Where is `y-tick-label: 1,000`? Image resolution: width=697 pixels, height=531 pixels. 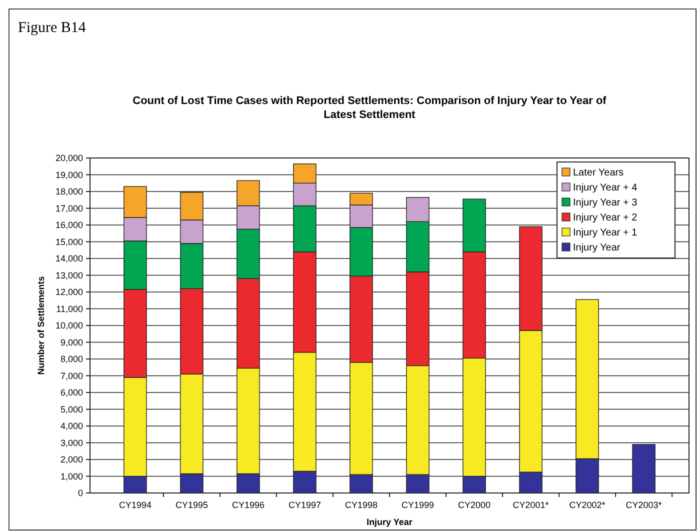 y-tick-label: 1,000 is located at coordinates (71, 476).